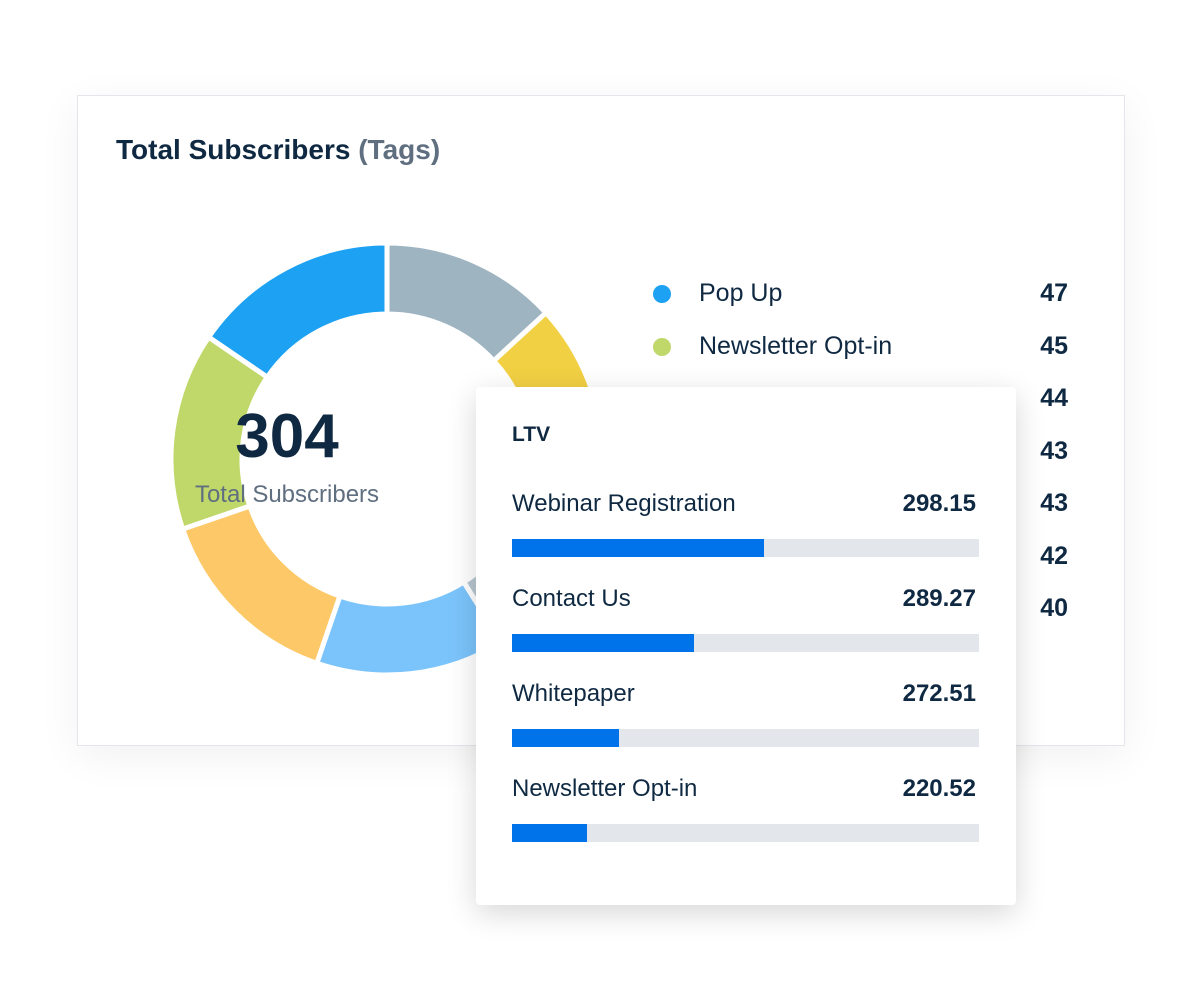 Image resolution: width=1200 pixels, height=1000 pixels. I want to click on ltv-row-label: Webinar Registration, so click(624, 503).